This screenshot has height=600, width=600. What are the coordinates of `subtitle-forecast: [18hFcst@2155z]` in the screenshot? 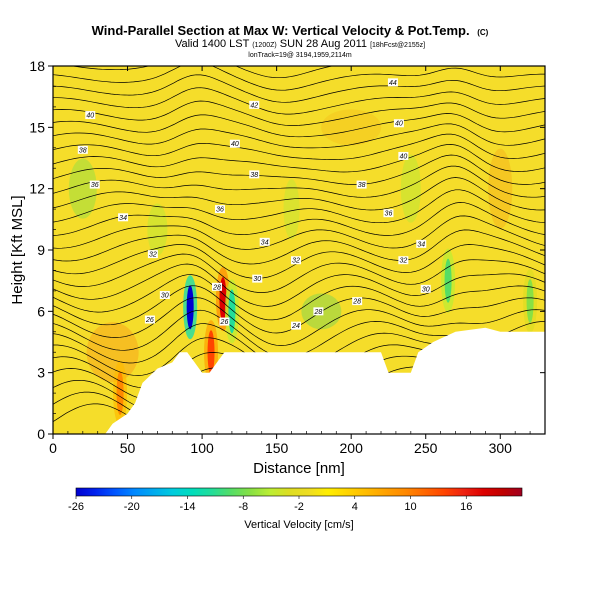 It's located at (397, 45).